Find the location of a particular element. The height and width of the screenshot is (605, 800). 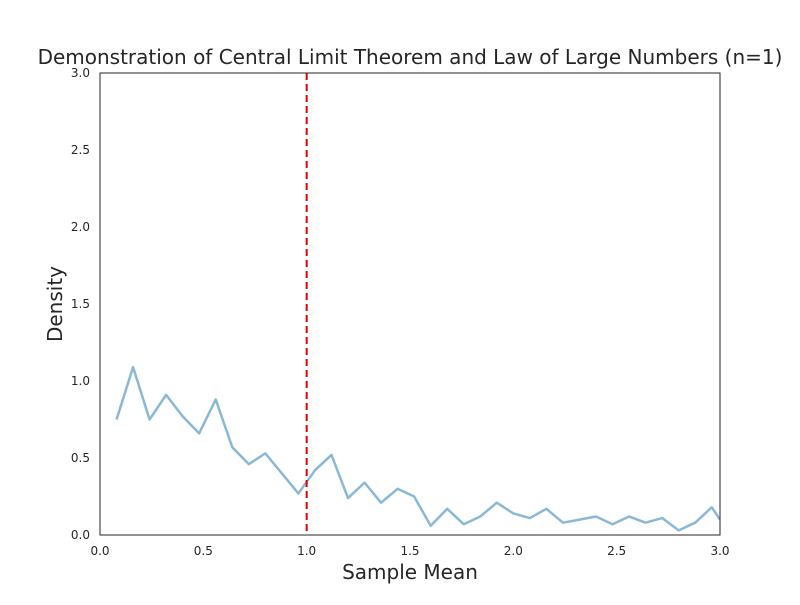

y-tick-label: 1.0 is located at coordinates (80, 381).